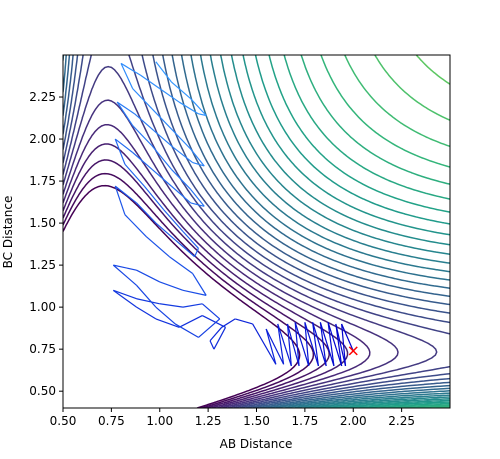  What do you see at coordinates (256, 421) in the screenshot?
I see `x-tick-label: 1.50` at bounding box center [256, 421].